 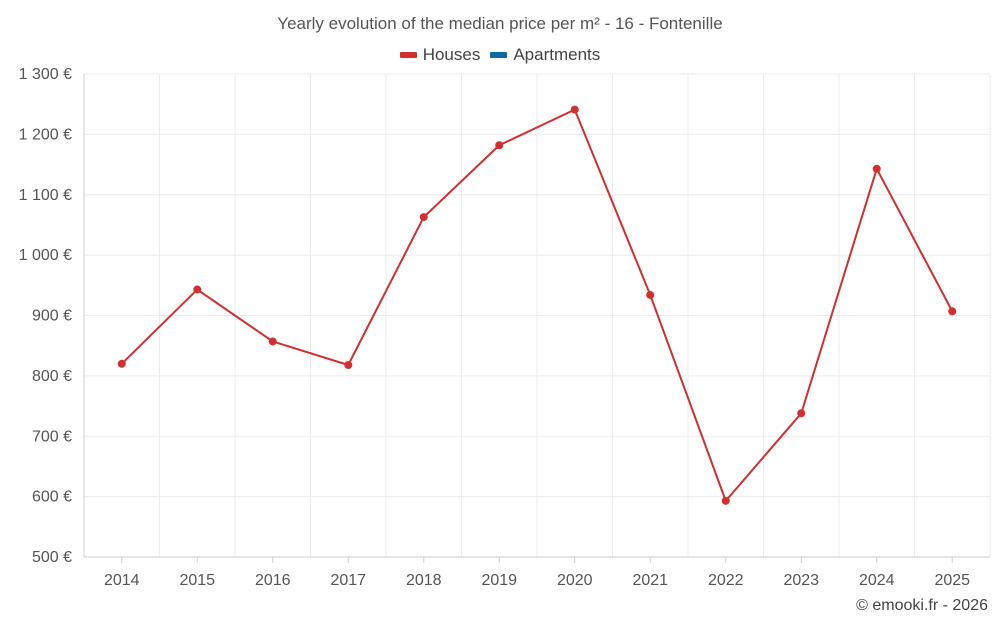 What do you see at coordinates (45, 134) in the screenshot?
I see `y-tick-label: 1 200 €` at bounding box center [45, 134].